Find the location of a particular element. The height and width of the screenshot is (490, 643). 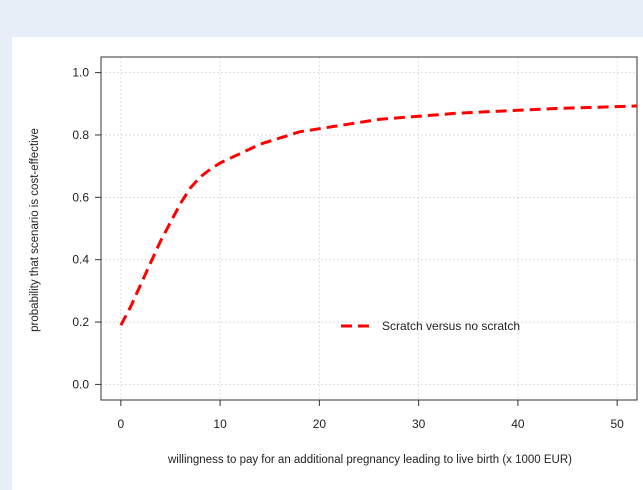

y-tick-label: 0.4 is located at coordinates (80, 260).